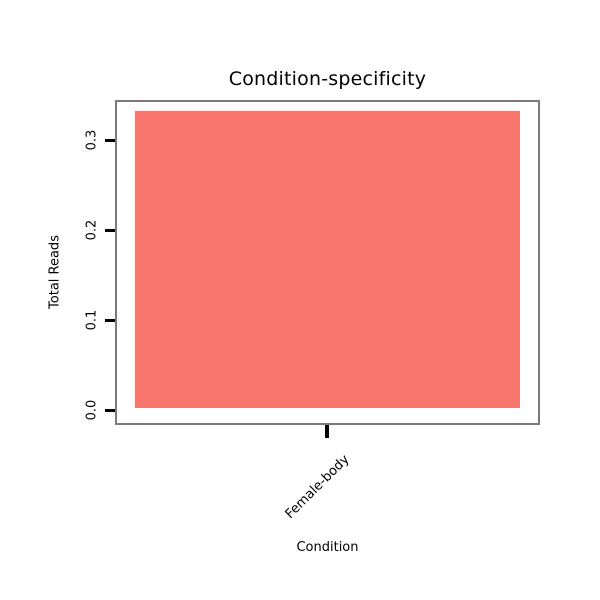  Describe the element at coordinates (317, 487) in the screenshot. I see `x-tick-label-female-body: Female-body` at that location.